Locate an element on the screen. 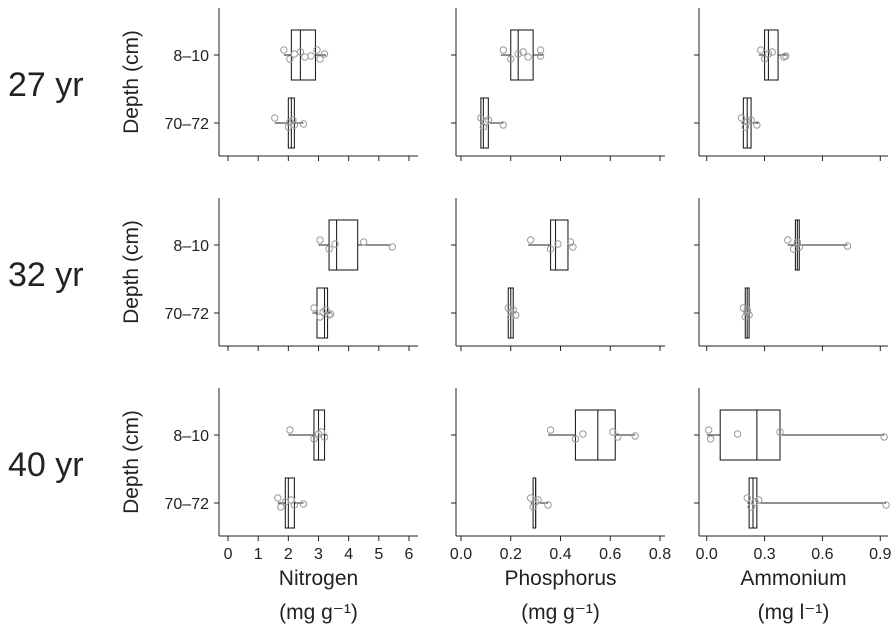 The image size is (894, 630). x-tick-label: 0.3 is located at coordinates (764, 554).